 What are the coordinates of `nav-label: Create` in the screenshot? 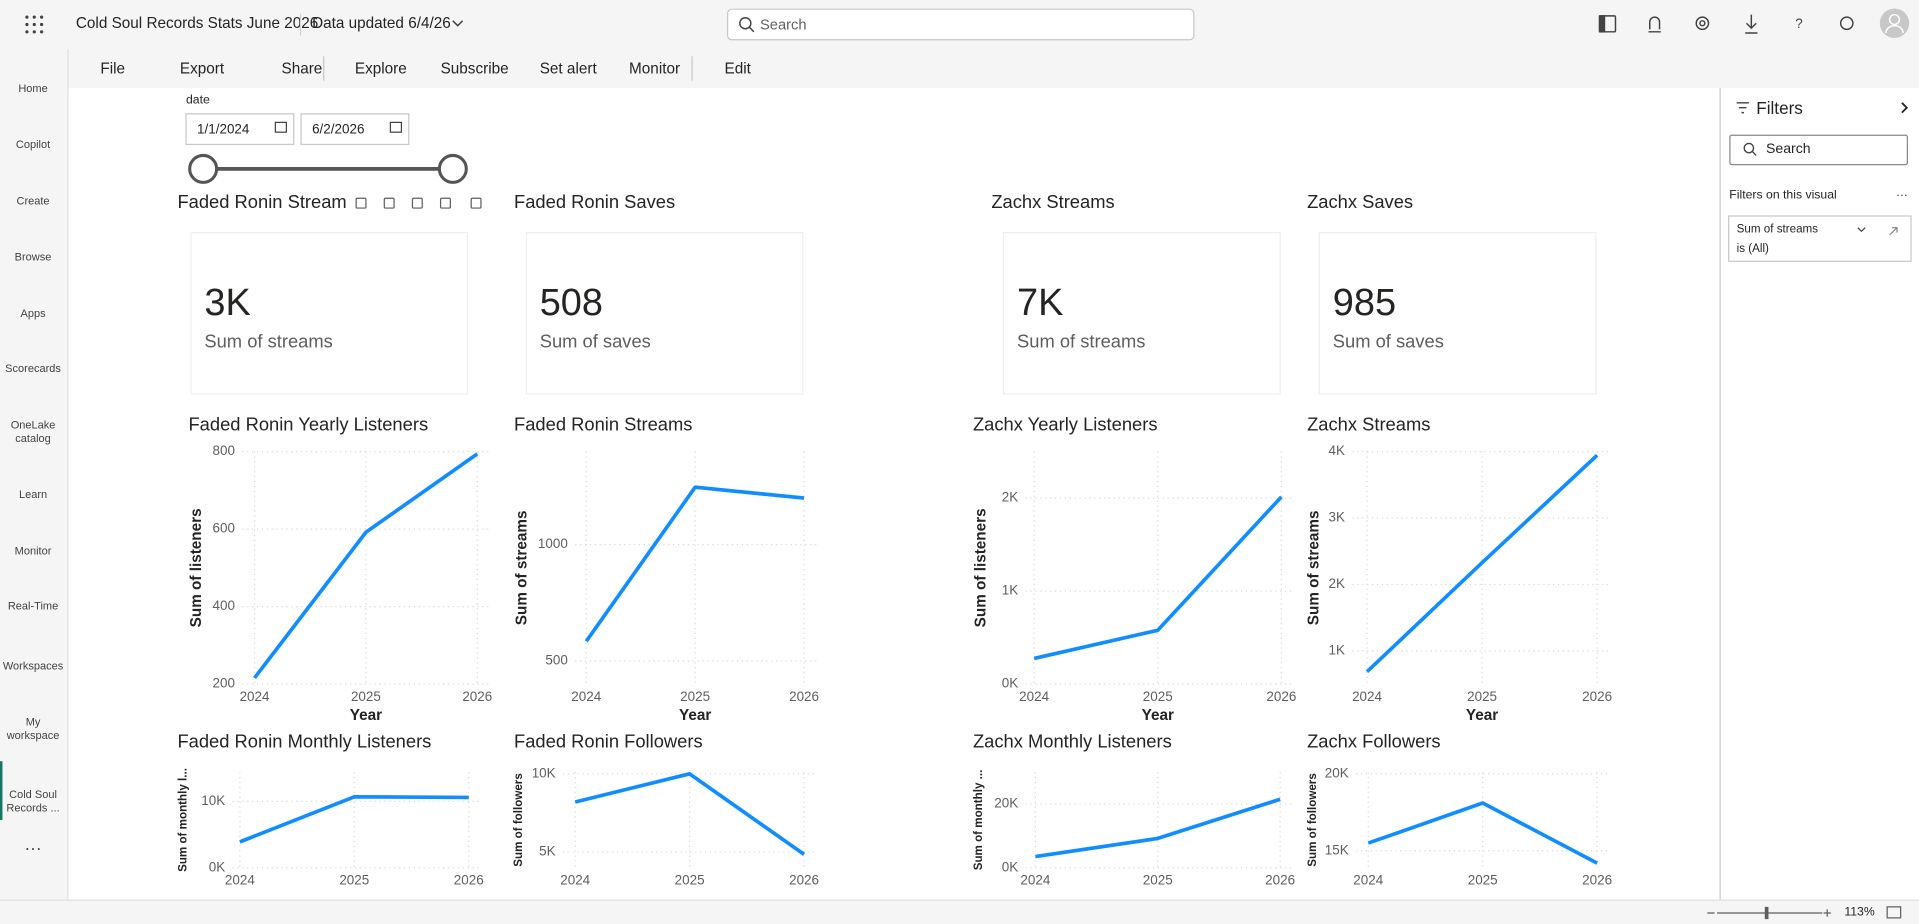 It's located at (33, 200).